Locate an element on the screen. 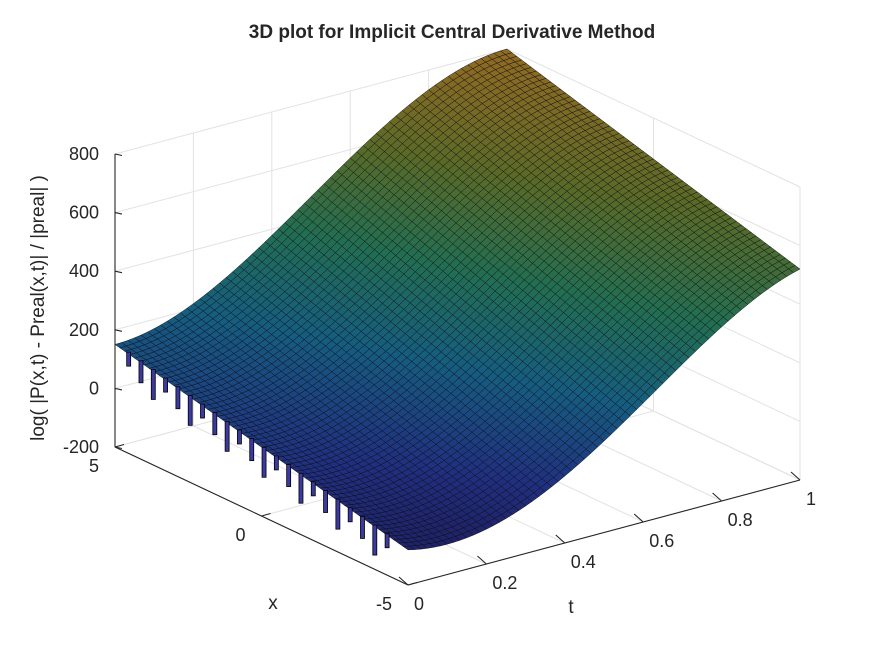 This screenshot has height=656, width=875. z-tick-label: 400 is located at coordinates (84, 271).